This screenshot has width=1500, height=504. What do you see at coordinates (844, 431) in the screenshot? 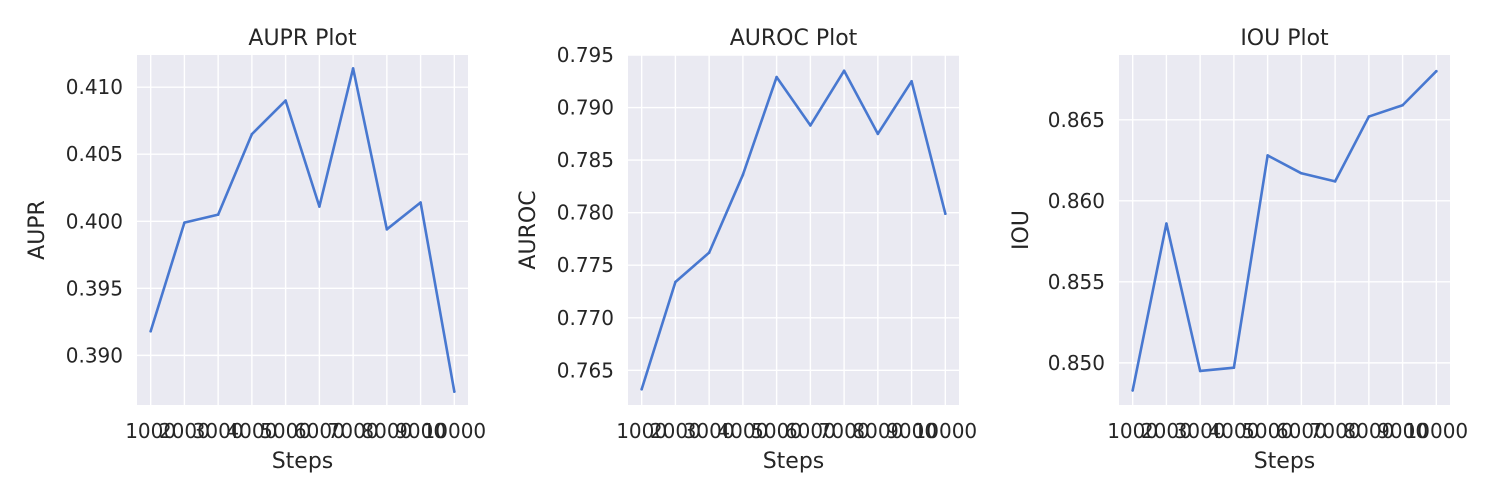
I see `auroc-x-tick-label: 7000` at bounding box center [844, 431].